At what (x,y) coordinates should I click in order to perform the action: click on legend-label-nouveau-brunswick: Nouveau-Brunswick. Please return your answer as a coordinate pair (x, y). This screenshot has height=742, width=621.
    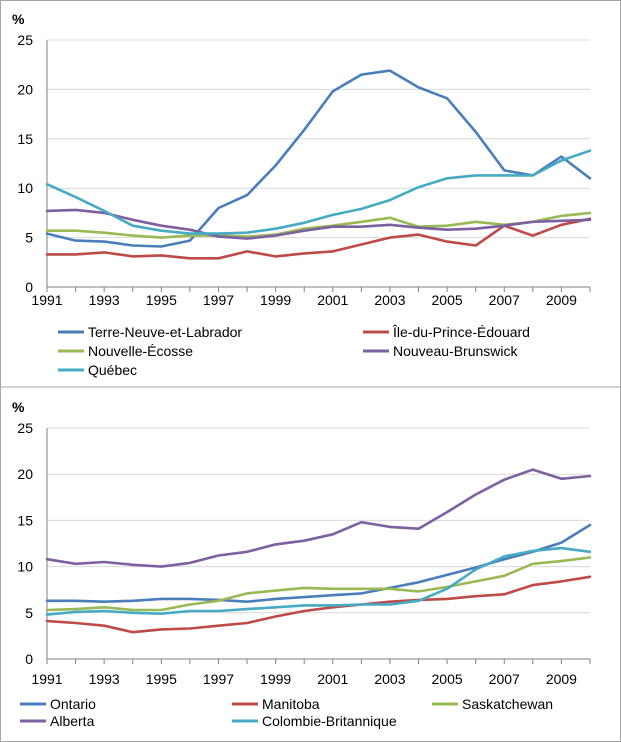
    Looking at the image, I should click on (455, 351).